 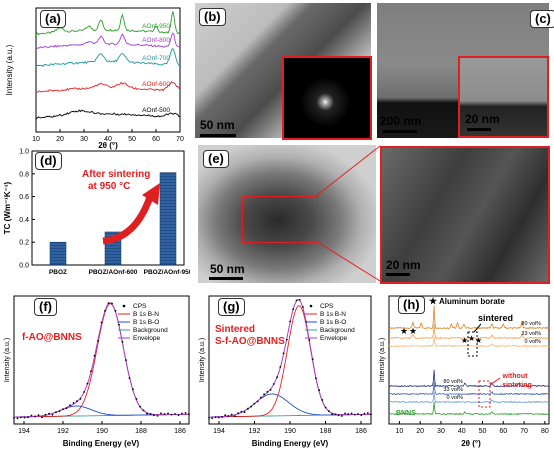 What do you see at coordinates (401, 121) in the screenshot?
I see `panel-c-scale-label: 200 nm` at bounding box center [401, 121].